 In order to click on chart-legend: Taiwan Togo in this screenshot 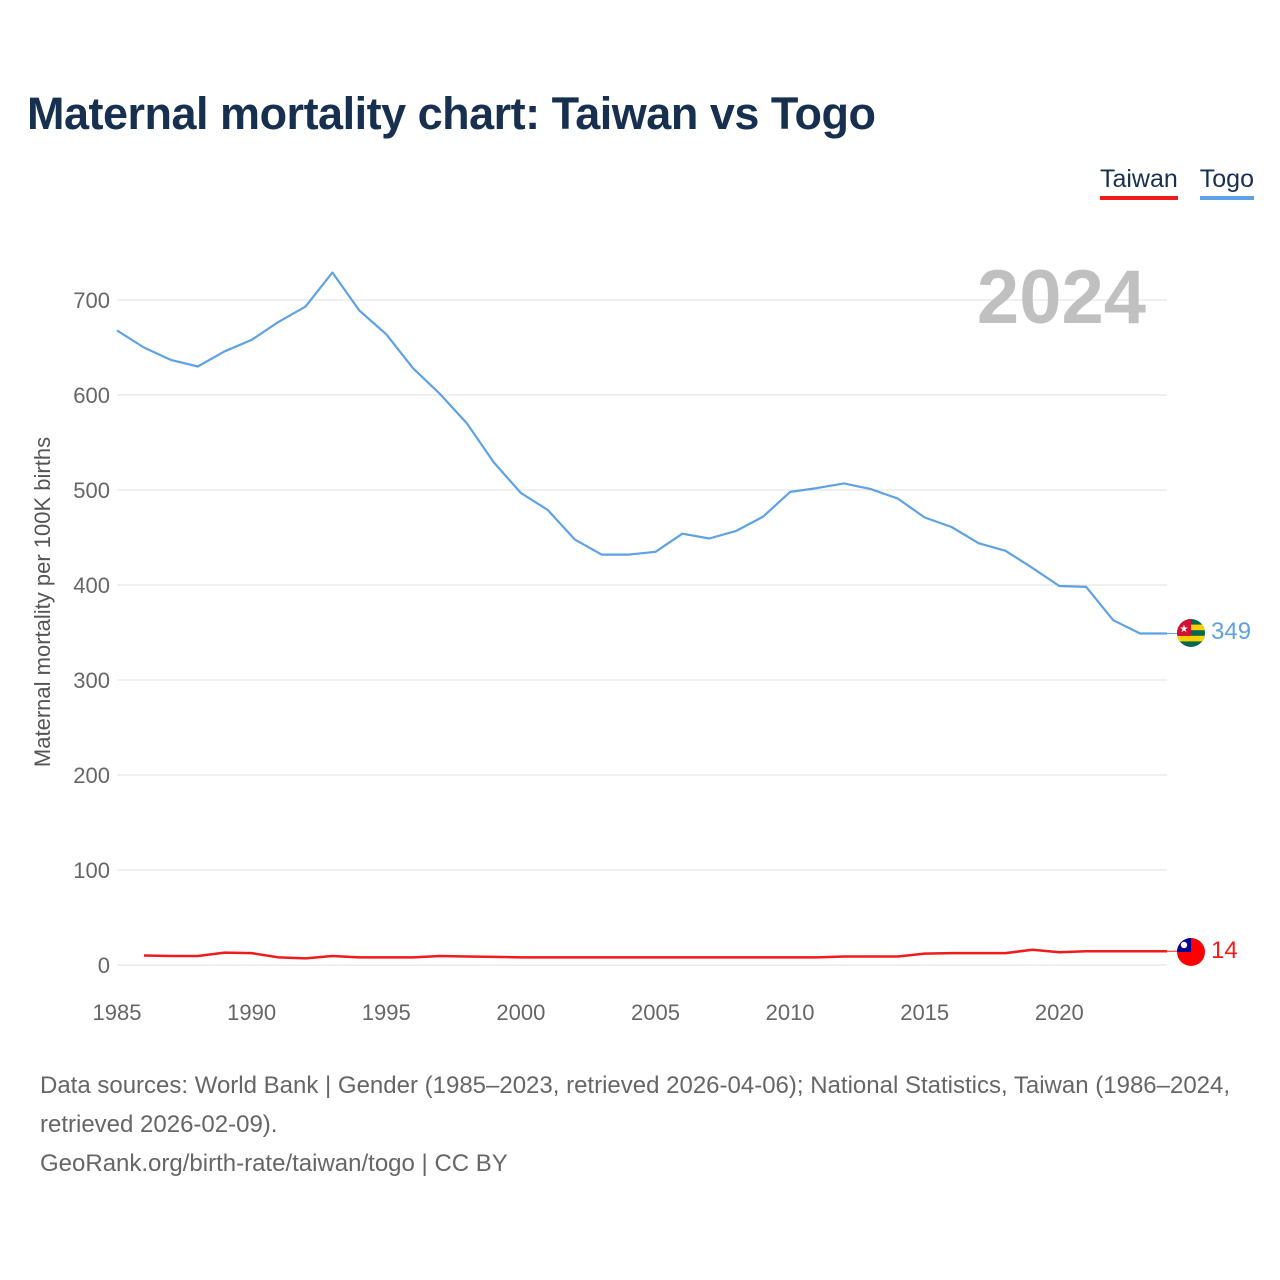, I will do `click(1176, 182)`.